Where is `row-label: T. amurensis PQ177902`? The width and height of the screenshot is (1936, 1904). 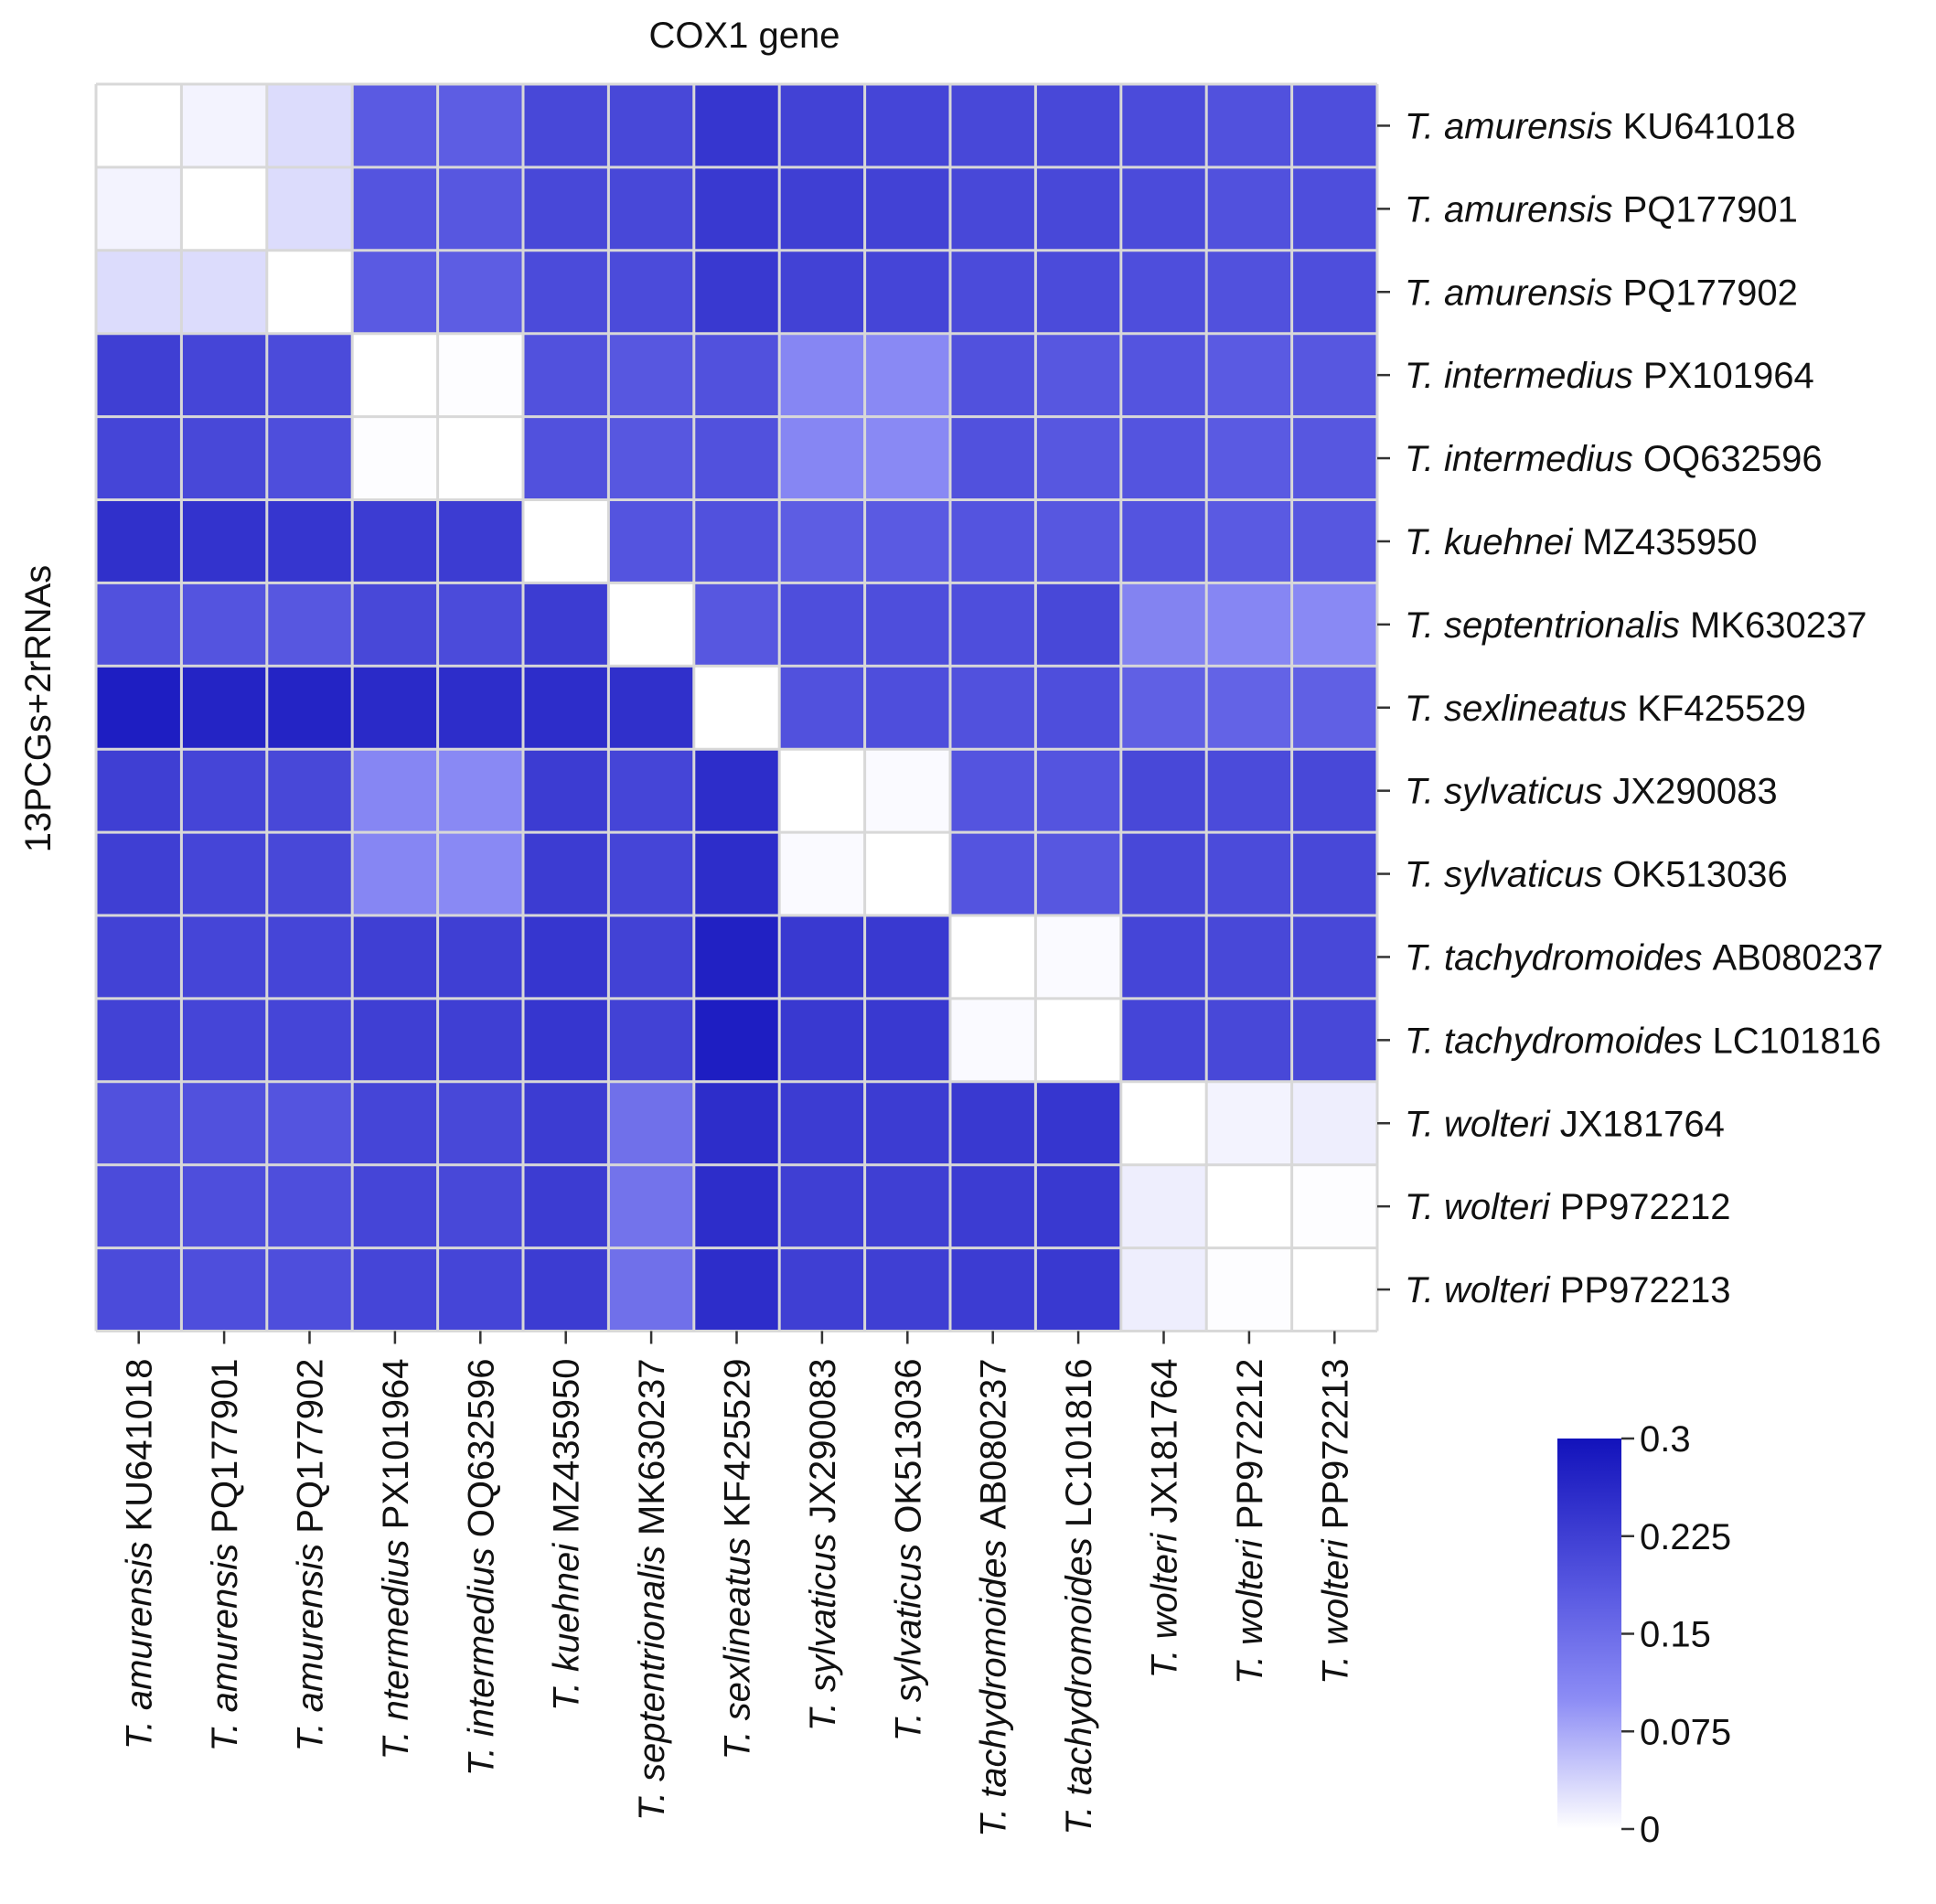 row-label: T. amurensis PQ177902 is located at coordinates (1601, 293).